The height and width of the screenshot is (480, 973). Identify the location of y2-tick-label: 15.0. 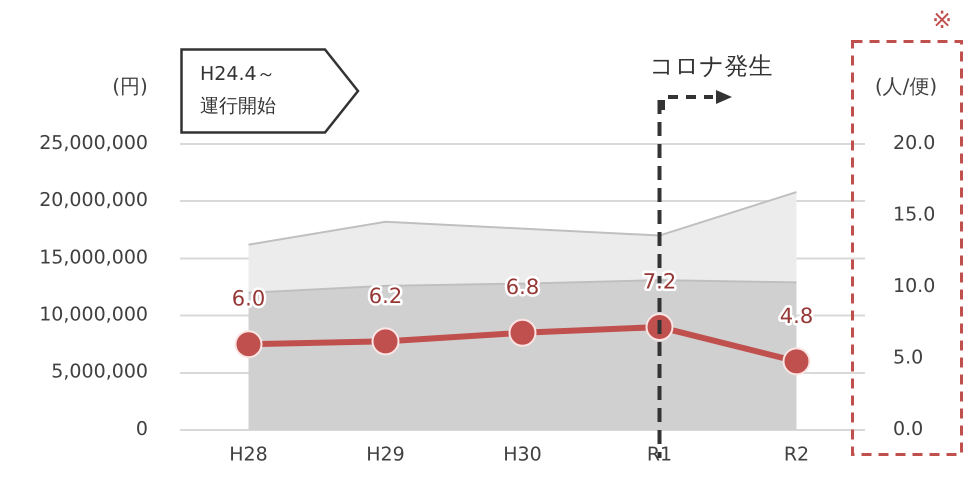
(914, 214).